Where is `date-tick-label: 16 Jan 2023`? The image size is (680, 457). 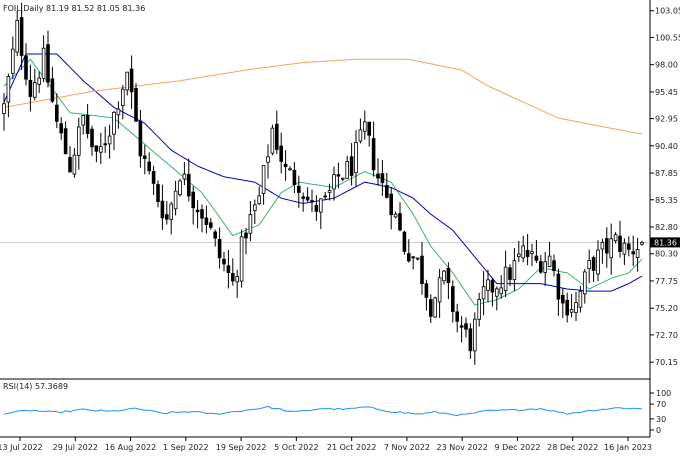
date-tick-label: 16 Jan 2023 is located at coordinates (628, 447).